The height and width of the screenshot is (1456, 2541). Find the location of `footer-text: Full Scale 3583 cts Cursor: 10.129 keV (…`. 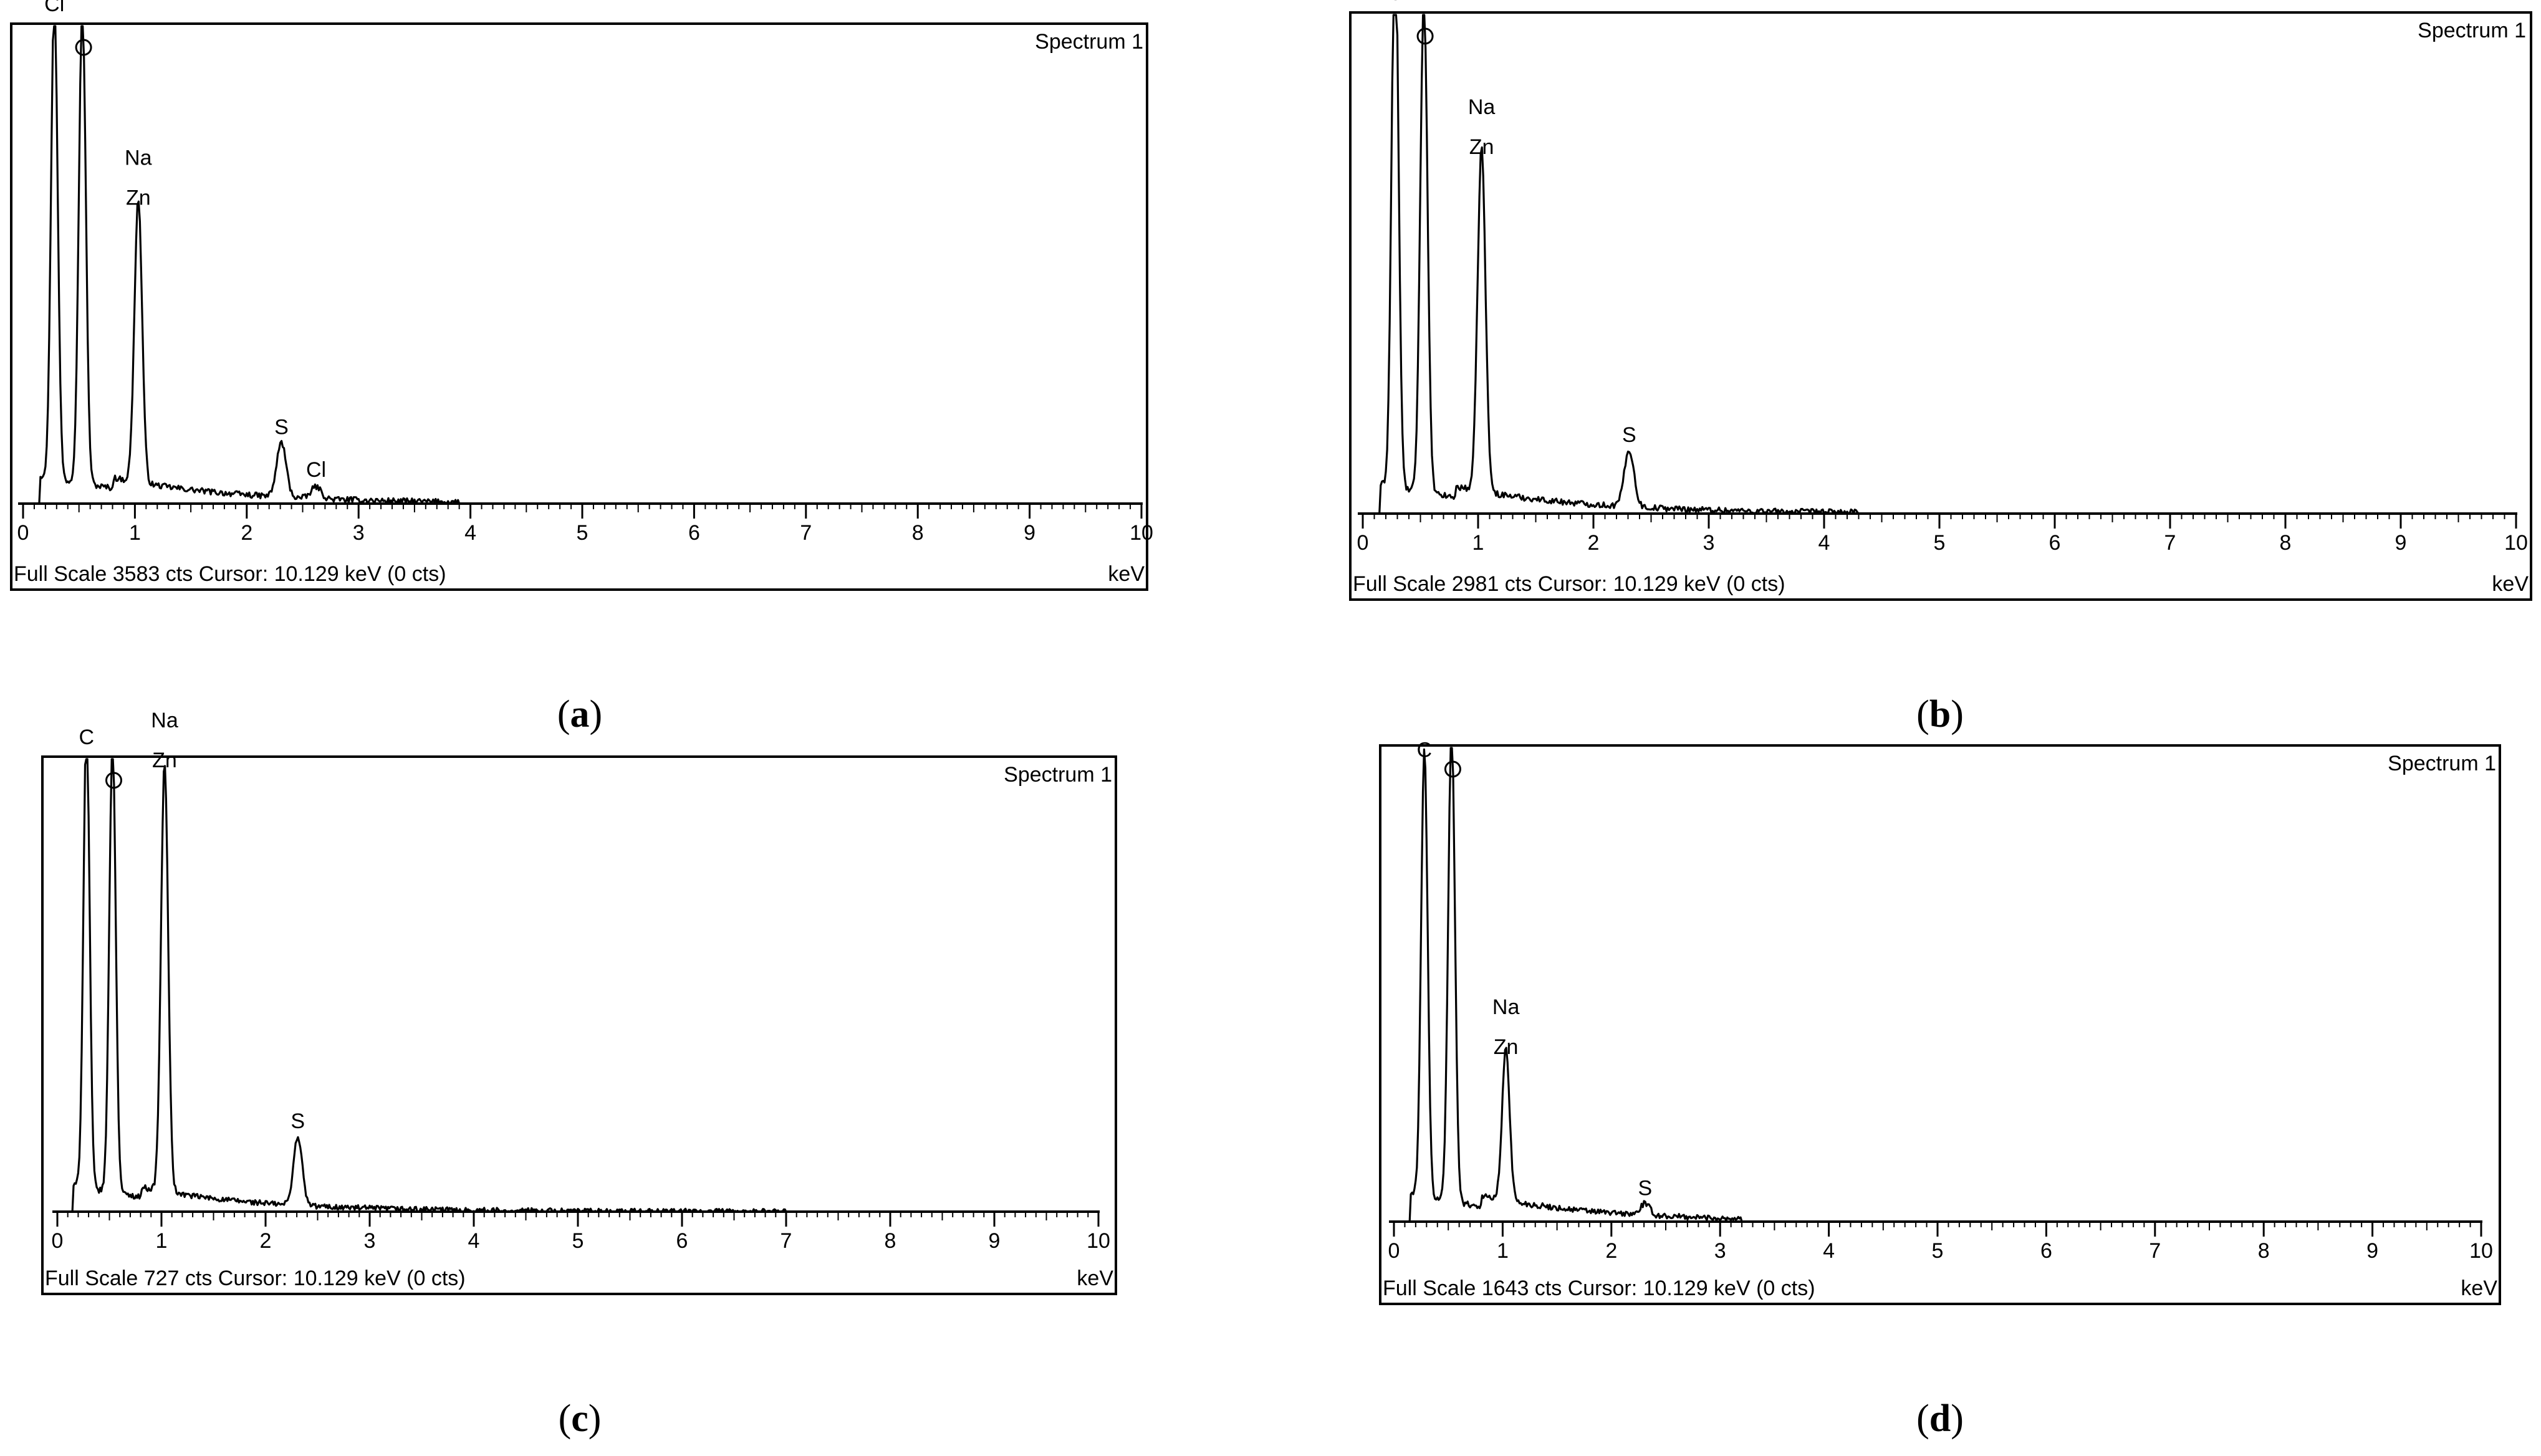

footer-text: Full Scale 3583 cts Cursor: 10.129 keV (… is located at coordinates (230, 574).